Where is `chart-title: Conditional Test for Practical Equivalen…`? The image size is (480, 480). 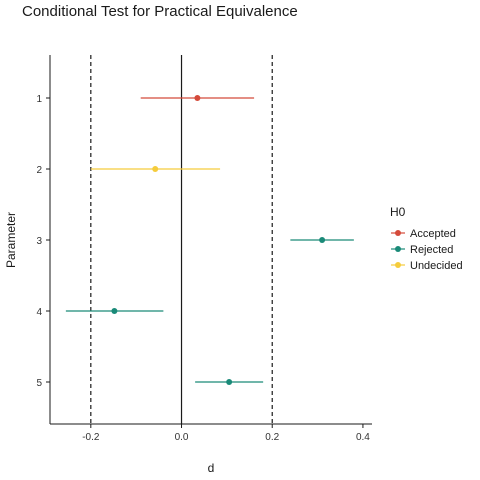
chart-title: Conditional Test for Practical Equivalen… is located at coordinates (160, 11).